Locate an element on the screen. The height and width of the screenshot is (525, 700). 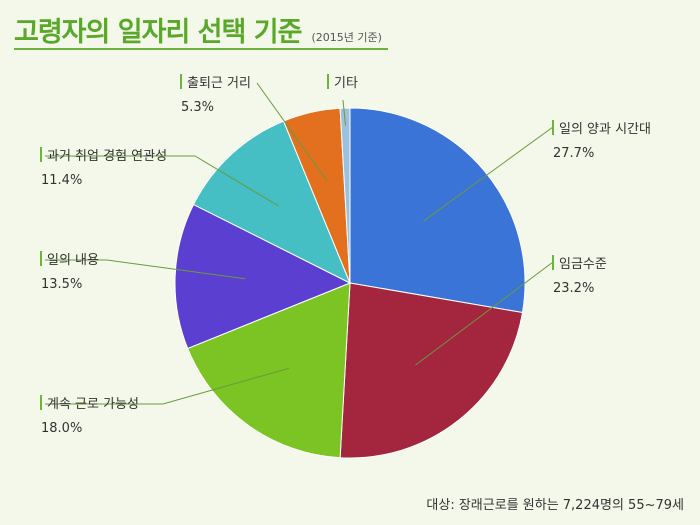
title-underline is located at coordinates (201, 49).